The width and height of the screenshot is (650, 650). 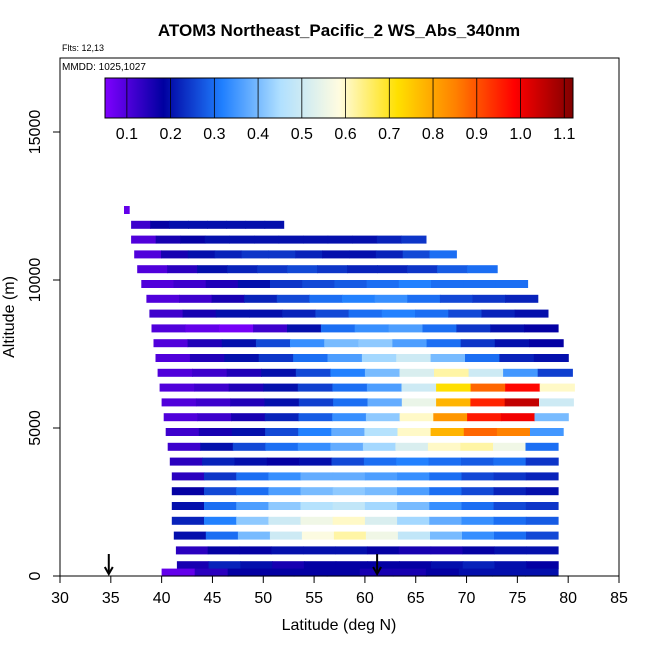 I want to click on x-tick-label: 55, so click(x=314, y=598).